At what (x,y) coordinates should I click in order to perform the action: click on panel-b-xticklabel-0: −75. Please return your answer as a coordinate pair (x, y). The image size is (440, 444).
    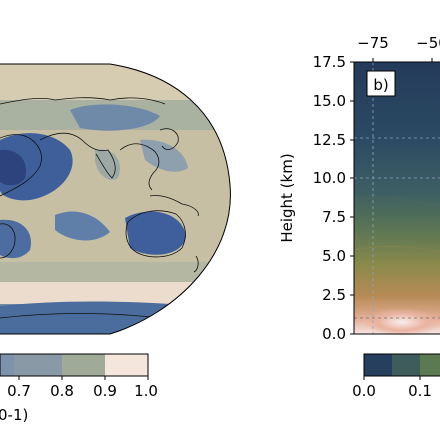
    Looking at the image, I should click on (373, 43).